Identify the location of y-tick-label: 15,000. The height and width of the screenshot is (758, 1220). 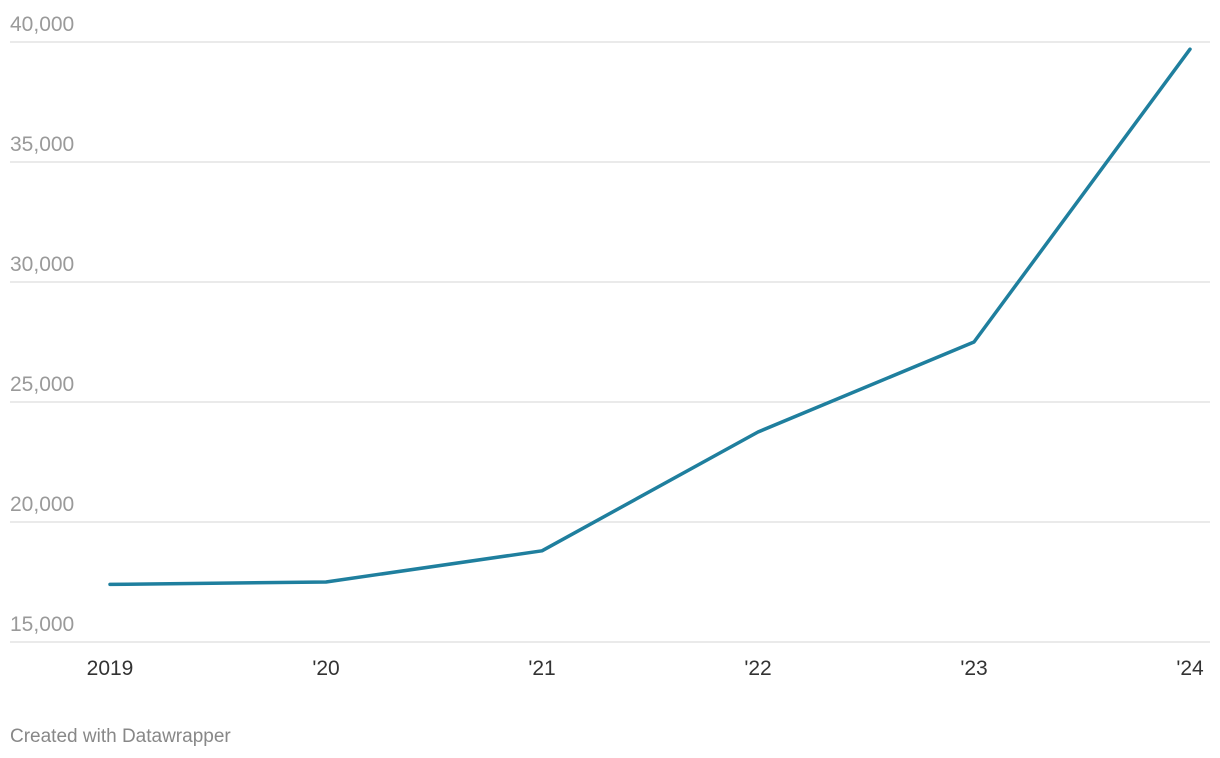
(42, 624).